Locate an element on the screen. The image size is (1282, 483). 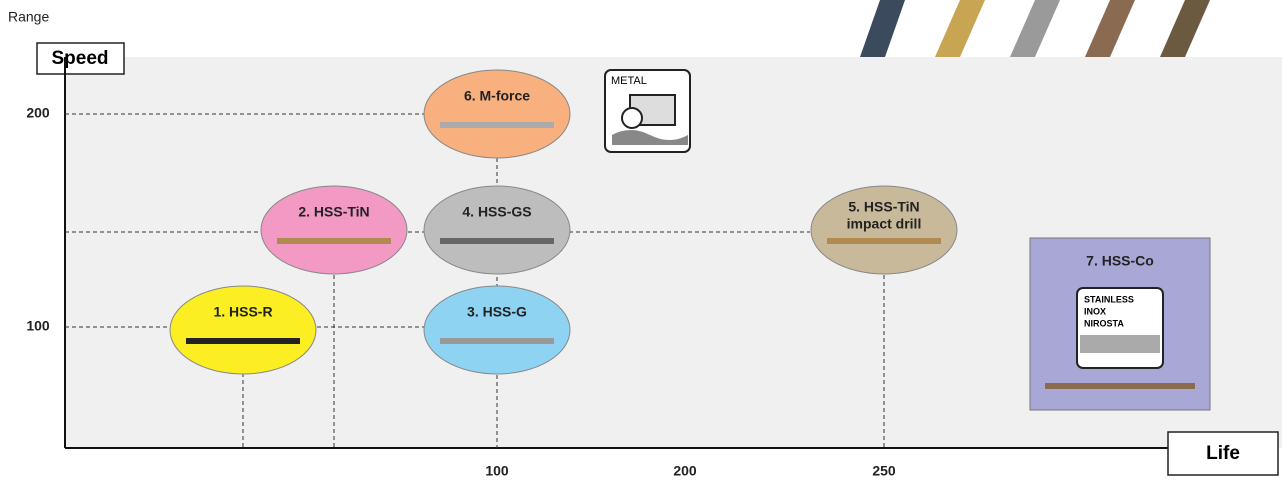
node-label: 2. HSS-TiN is located at coordinates (333, 212).